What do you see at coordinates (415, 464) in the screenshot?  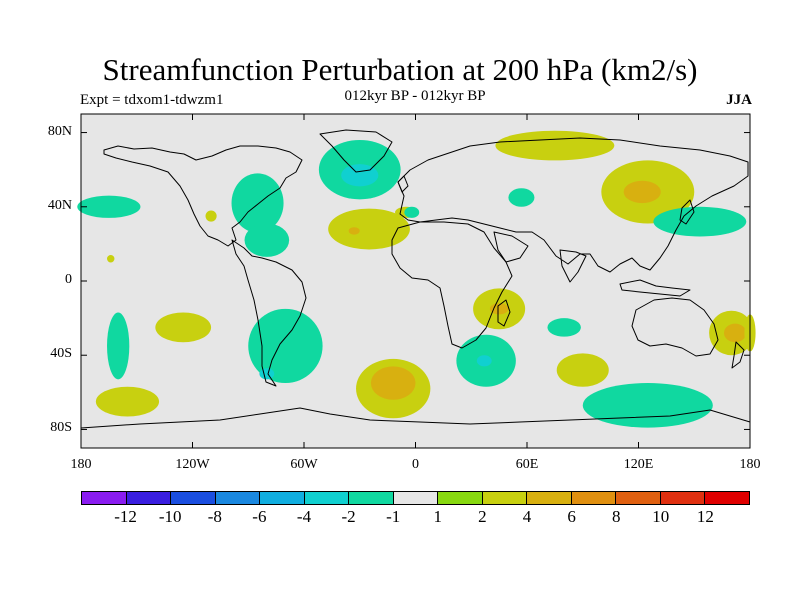 I see `x-tick-label: 0` at bounding box center [415, 464].